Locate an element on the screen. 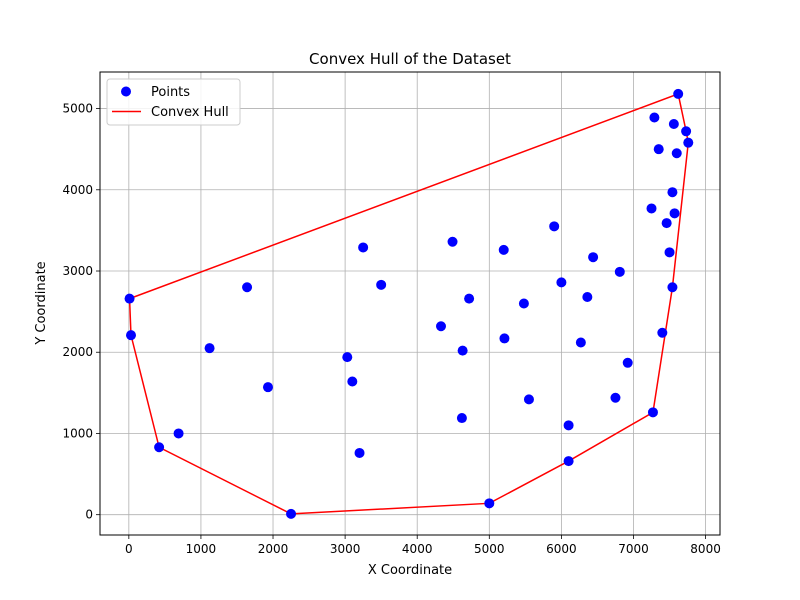 The width and height of the screenshot is (800, 600). legend-box is located at coordinates (173, 102).